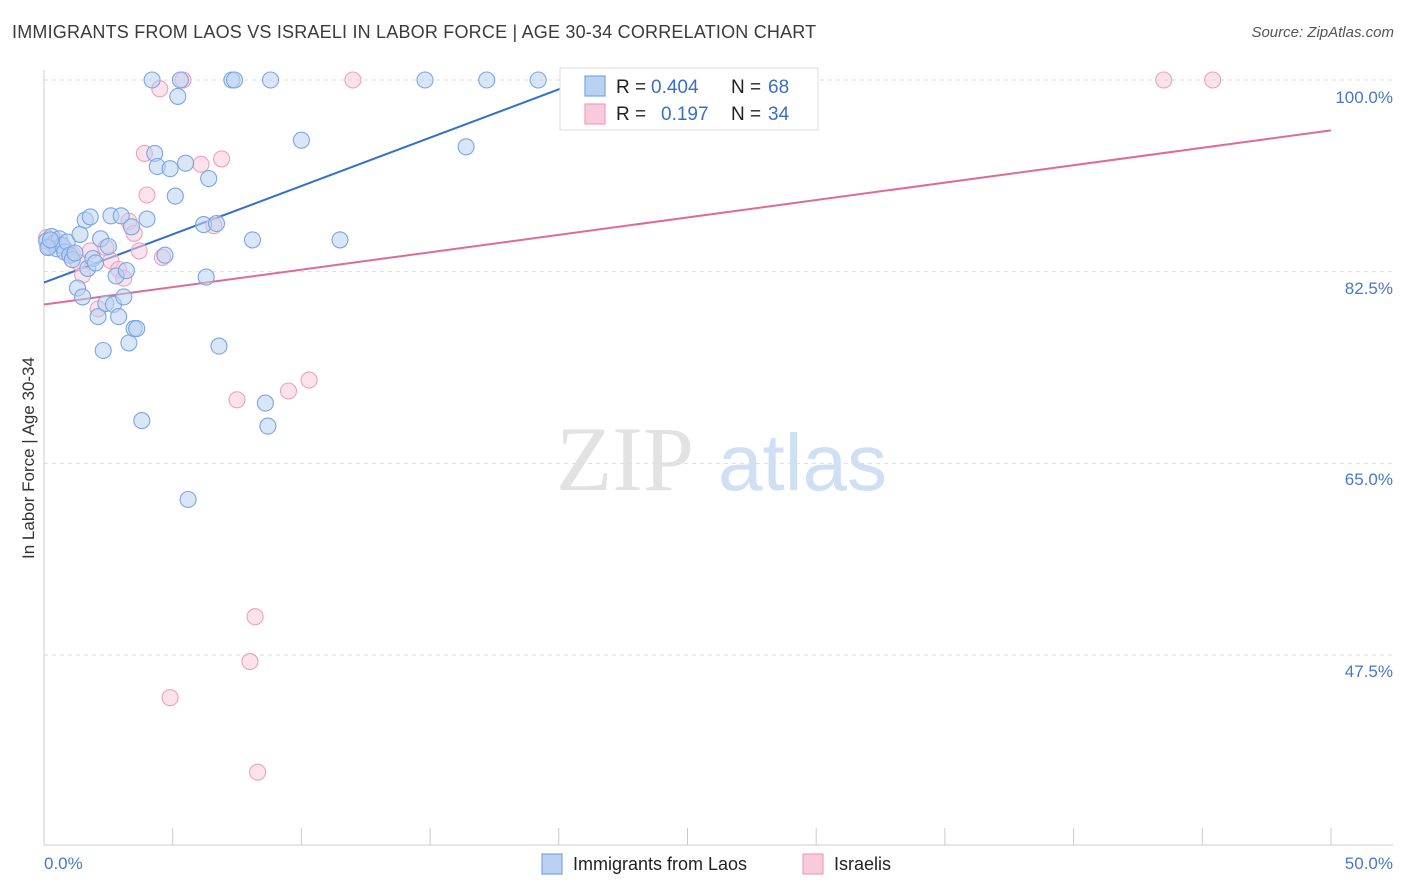 This screenshot has height=892, width=1406. I want to click on watermark-atlas: atlas, so click(802, 462).